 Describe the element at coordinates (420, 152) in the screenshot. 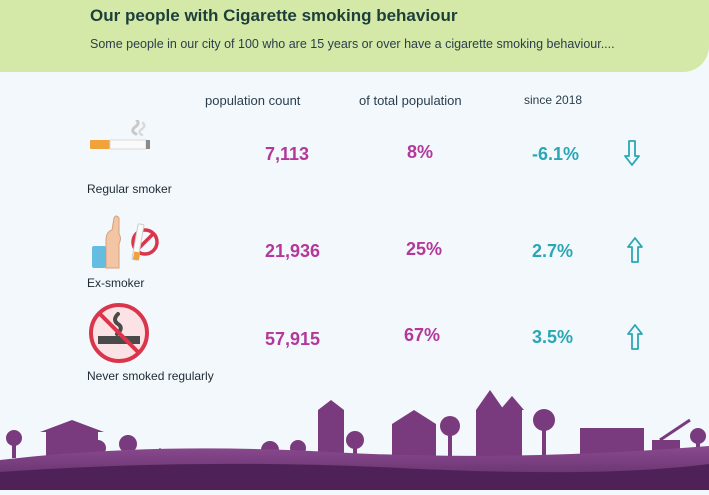

I see `share-regular-smoker: 8%` at that location.